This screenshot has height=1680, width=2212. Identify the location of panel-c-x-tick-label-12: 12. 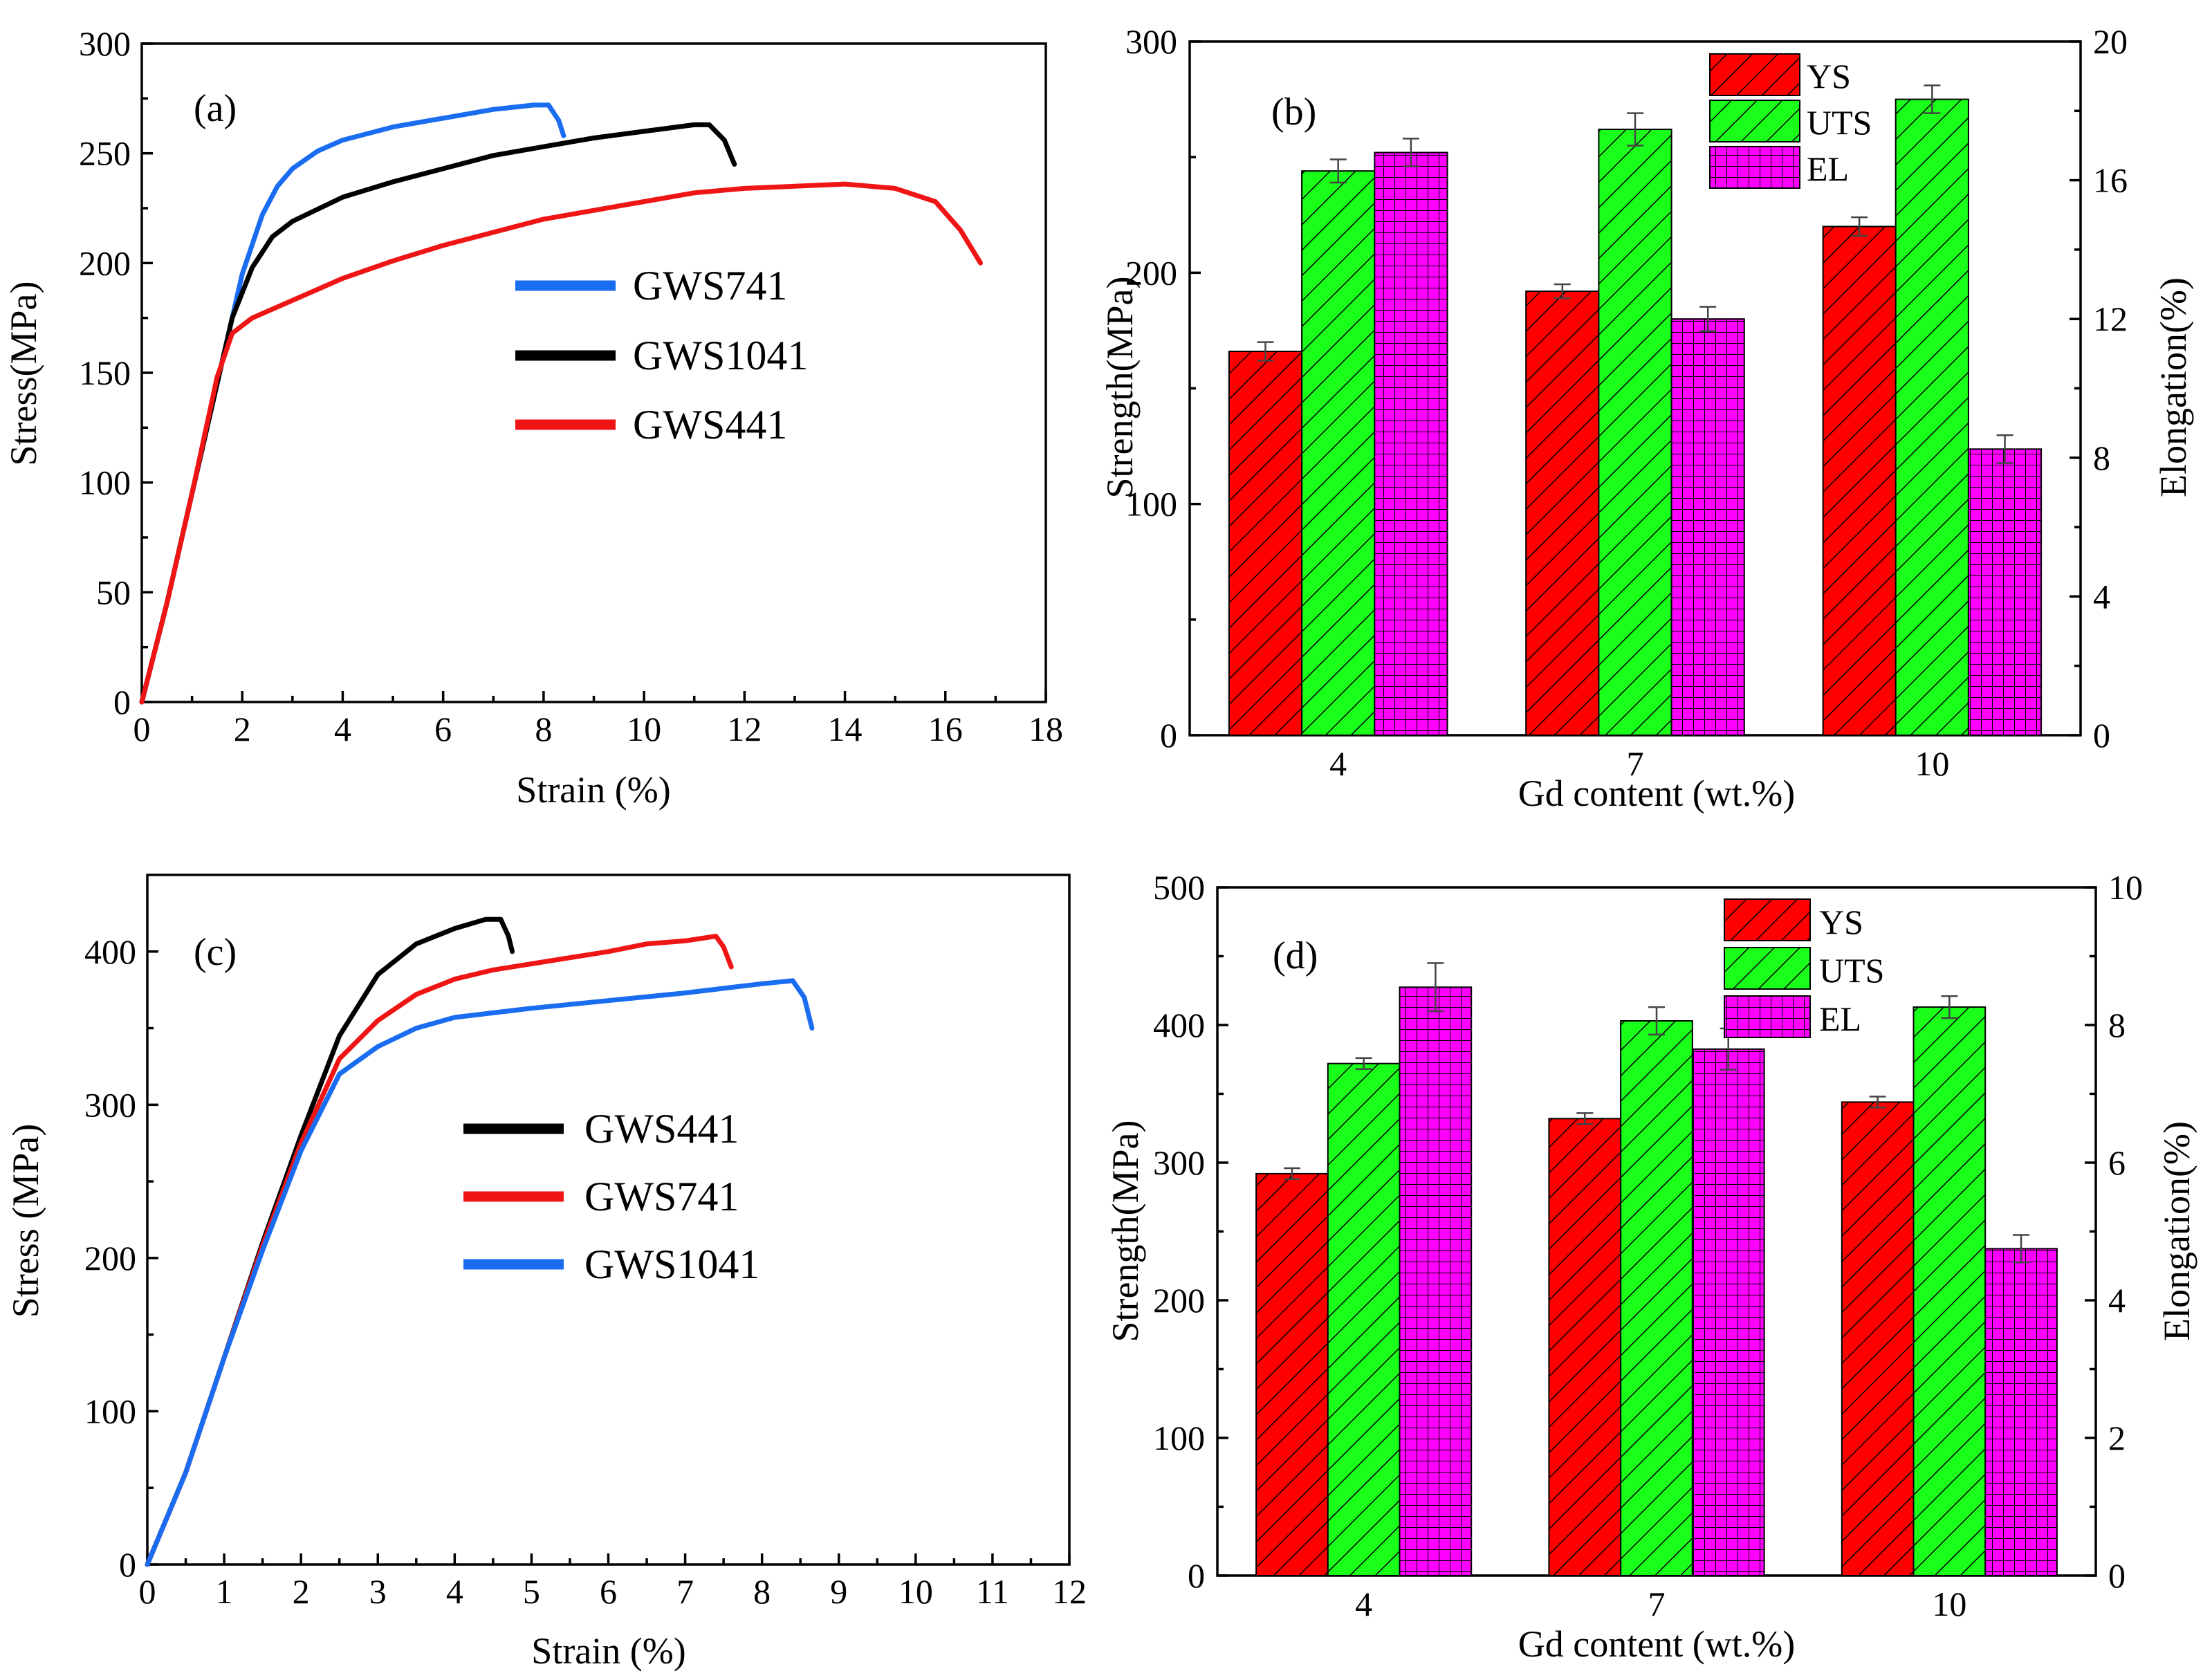
(1069, 1591).